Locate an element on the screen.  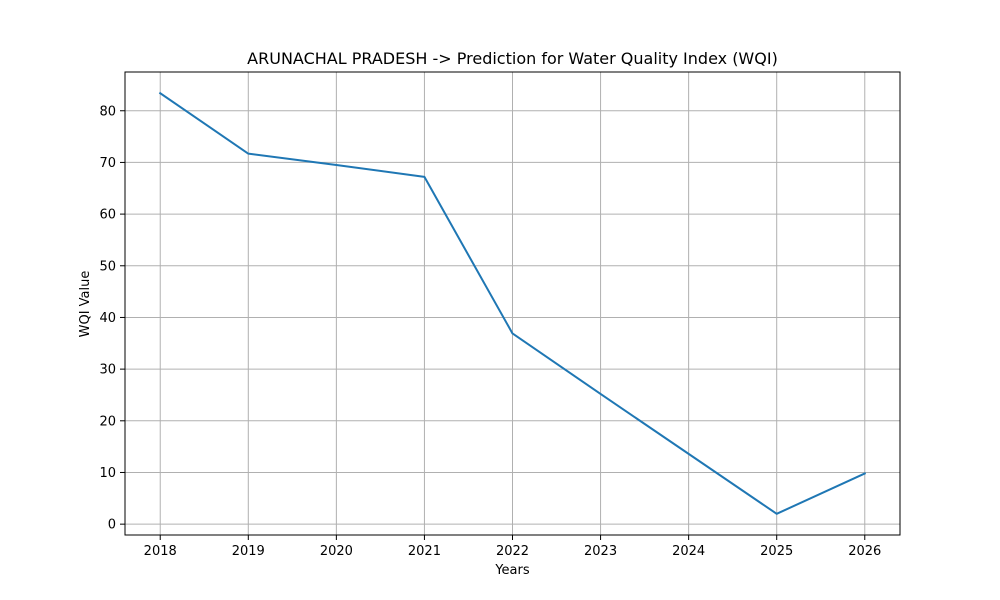
y-axis: 0 10 20 30 40 50 60 70 80 is located at coordinates (112, 318).